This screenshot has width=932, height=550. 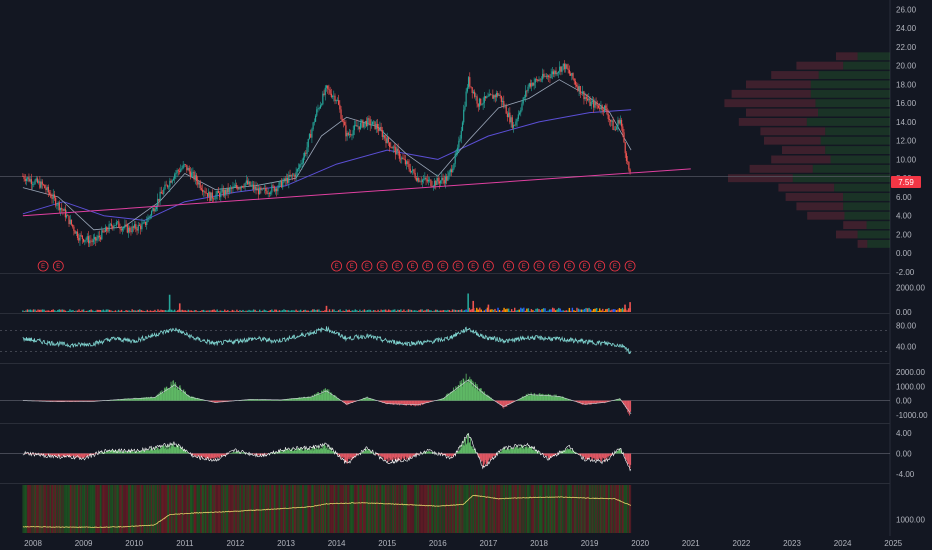 I want to click on y-tick-label: 2000.00, so click(x=910, y=287).